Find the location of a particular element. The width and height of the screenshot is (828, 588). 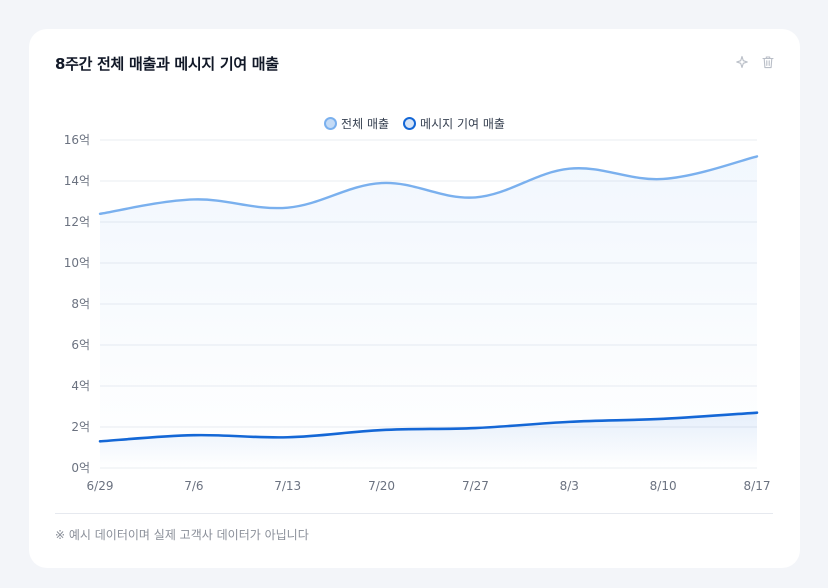

x-tick-label: 7/13 is located at coordinates (287, 486).